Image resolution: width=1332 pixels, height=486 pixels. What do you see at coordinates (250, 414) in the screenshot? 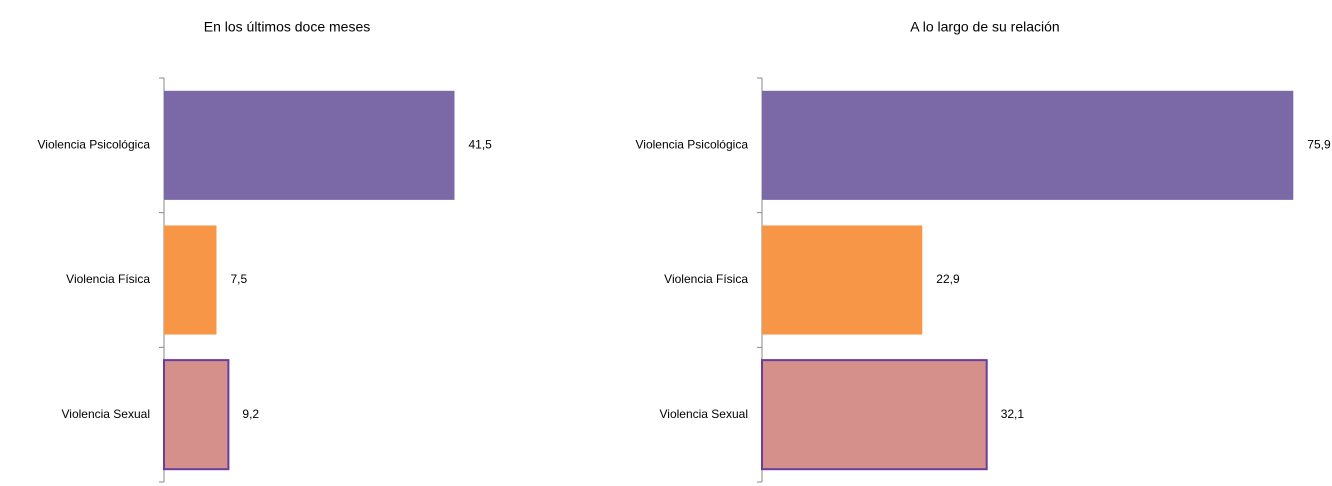
I see `value-label: 9,2` at bounding box center [250, 414].